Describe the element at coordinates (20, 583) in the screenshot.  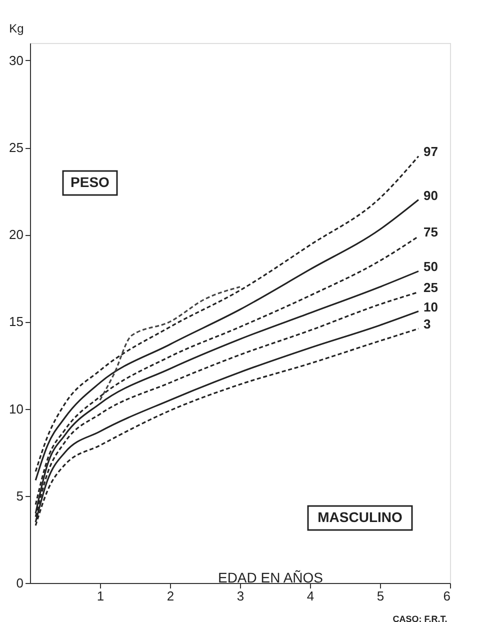
I see `y-tick-label: 0` at that location.